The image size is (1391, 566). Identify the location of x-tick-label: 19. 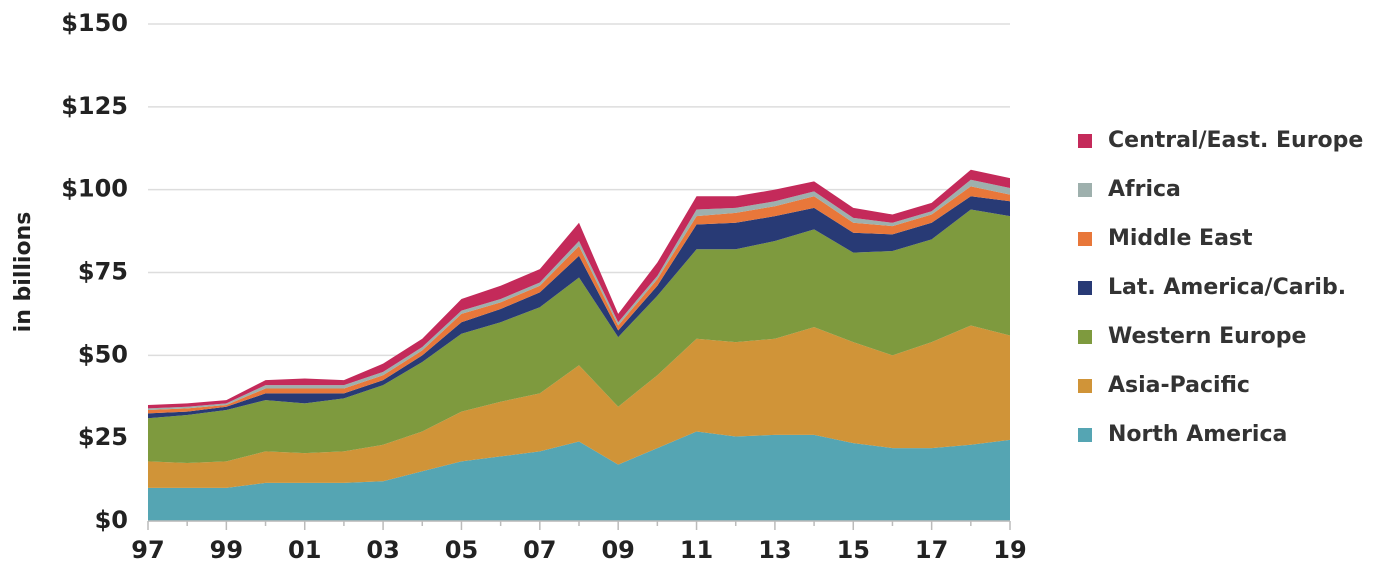
(1009, 550).